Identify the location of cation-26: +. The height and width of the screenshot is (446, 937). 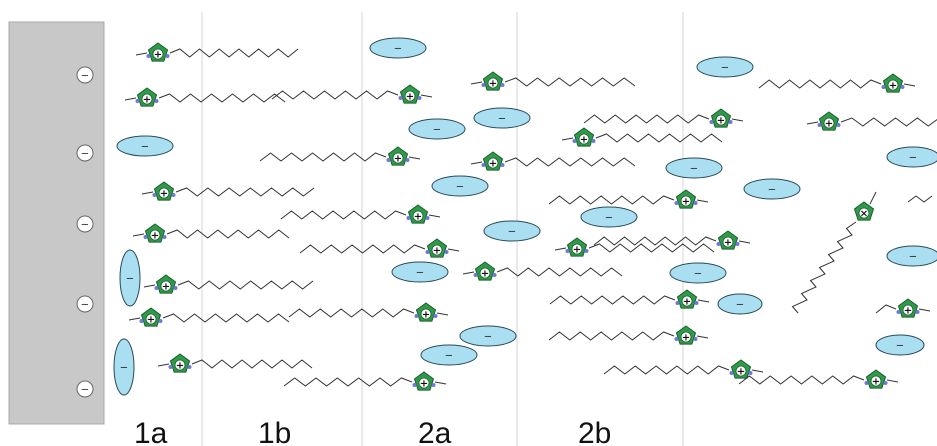
(871, 121).